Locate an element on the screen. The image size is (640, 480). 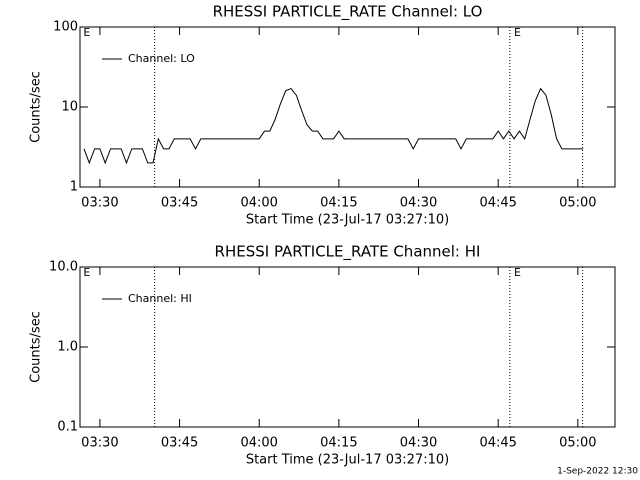
legend-label: Channel: HI is located at coordinates (160, 298).